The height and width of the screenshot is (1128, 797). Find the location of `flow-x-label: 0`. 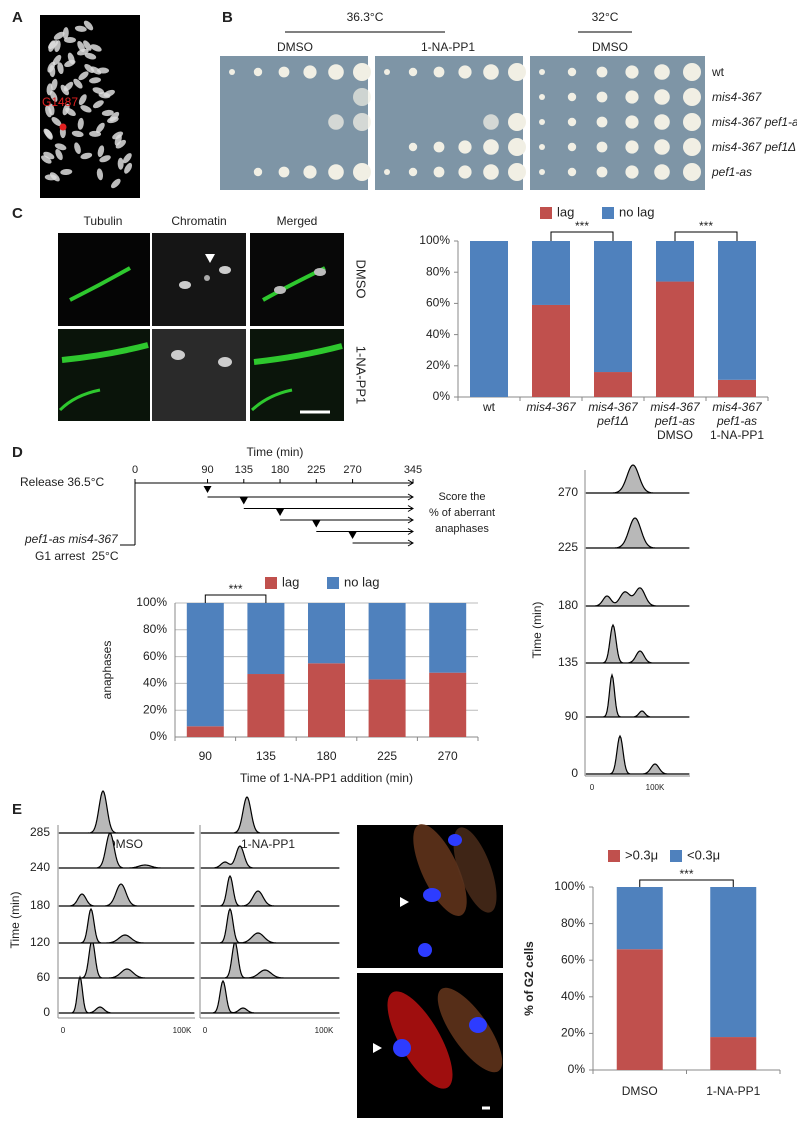

flow-x-label: 0 is located at coordinates (592, 787).